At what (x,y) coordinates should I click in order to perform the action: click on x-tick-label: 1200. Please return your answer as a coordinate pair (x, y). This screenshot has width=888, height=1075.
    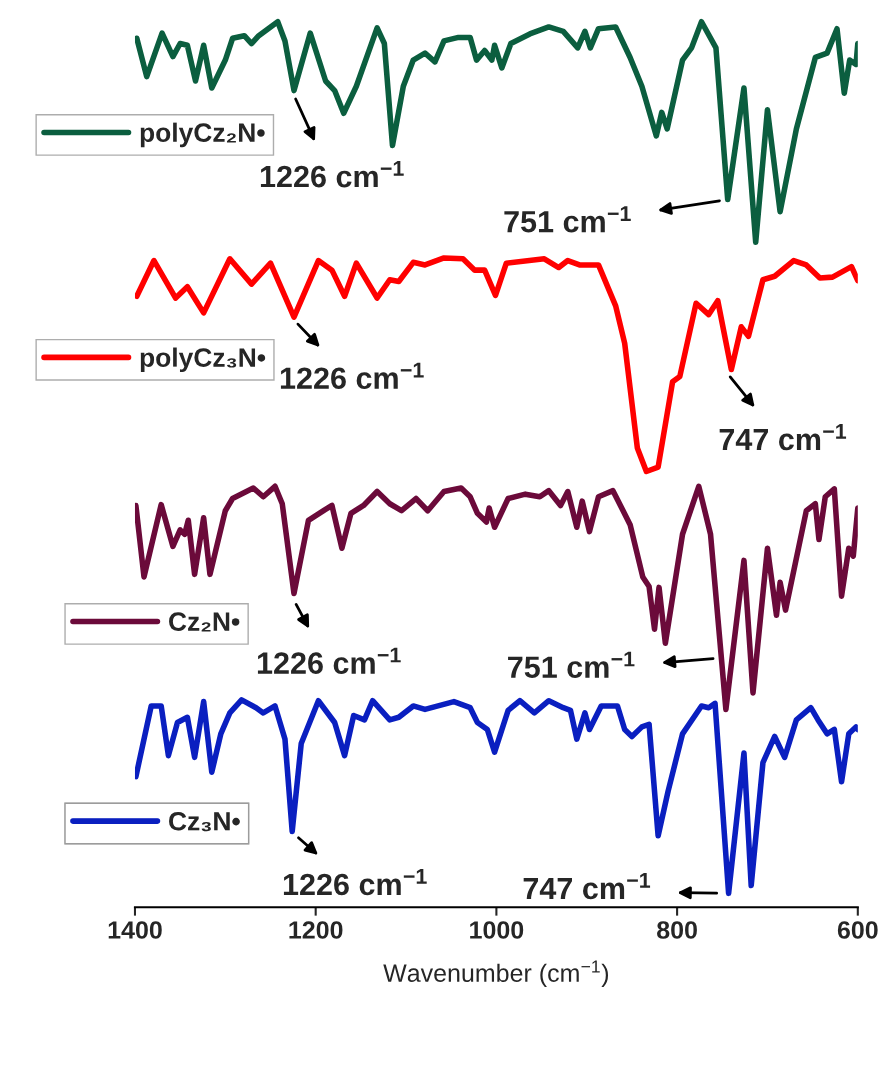
    Looking at the image, I should click on (316, 930).